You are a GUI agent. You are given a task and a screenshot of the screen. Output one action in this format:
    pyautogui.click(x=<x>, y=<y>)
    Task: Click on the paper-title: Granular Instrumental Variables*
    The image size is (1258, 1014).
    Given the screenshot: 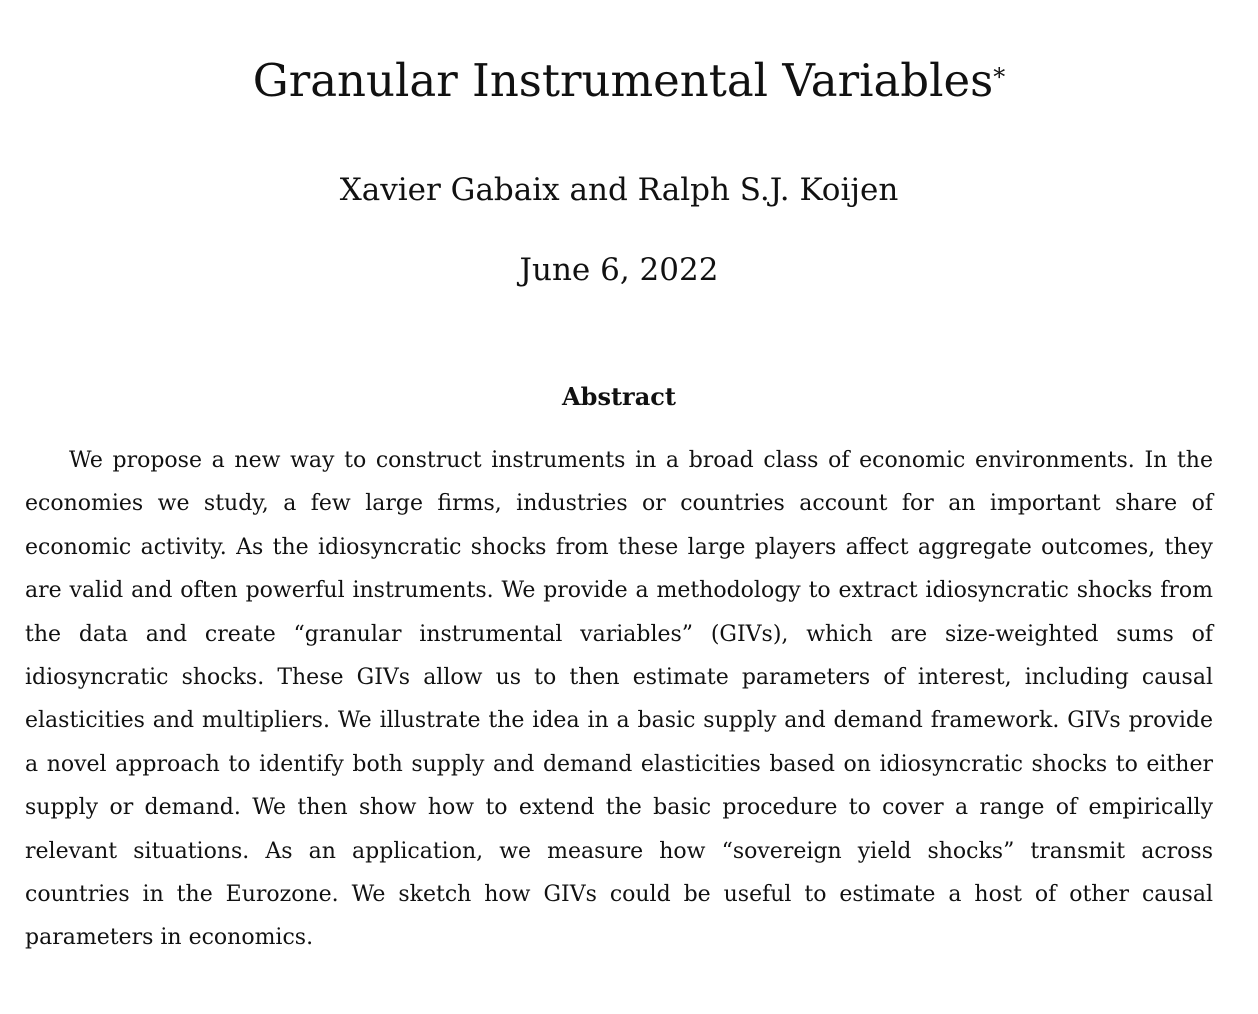 What is the action you would take?
    pyautogui.click(x=629, y=81)
    